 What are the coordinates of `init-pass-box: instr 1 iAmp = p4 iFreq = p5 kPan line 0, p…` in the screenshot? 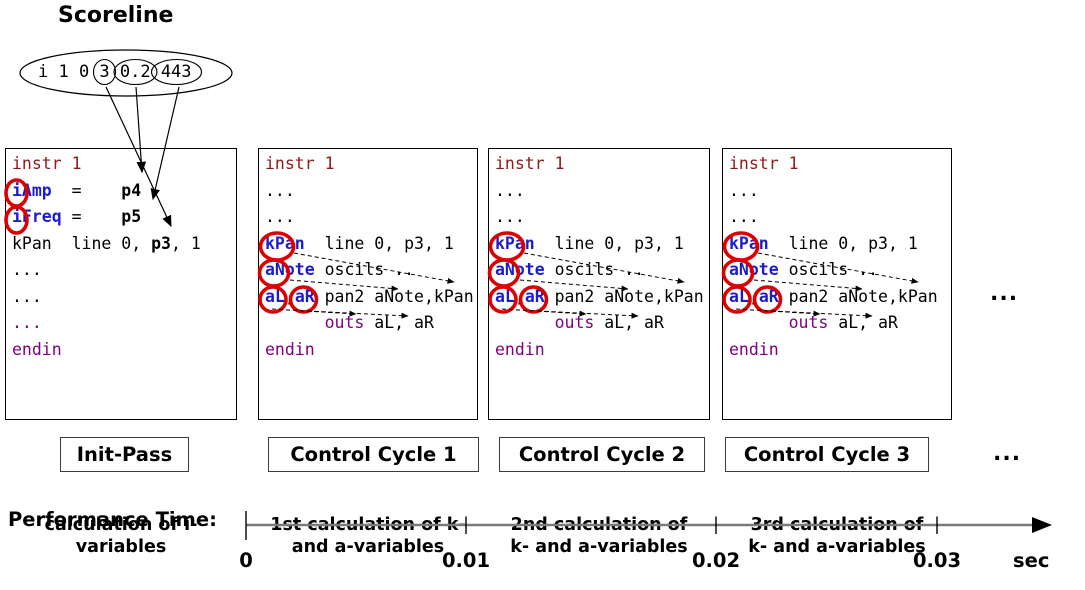 It's located at (121, 352).